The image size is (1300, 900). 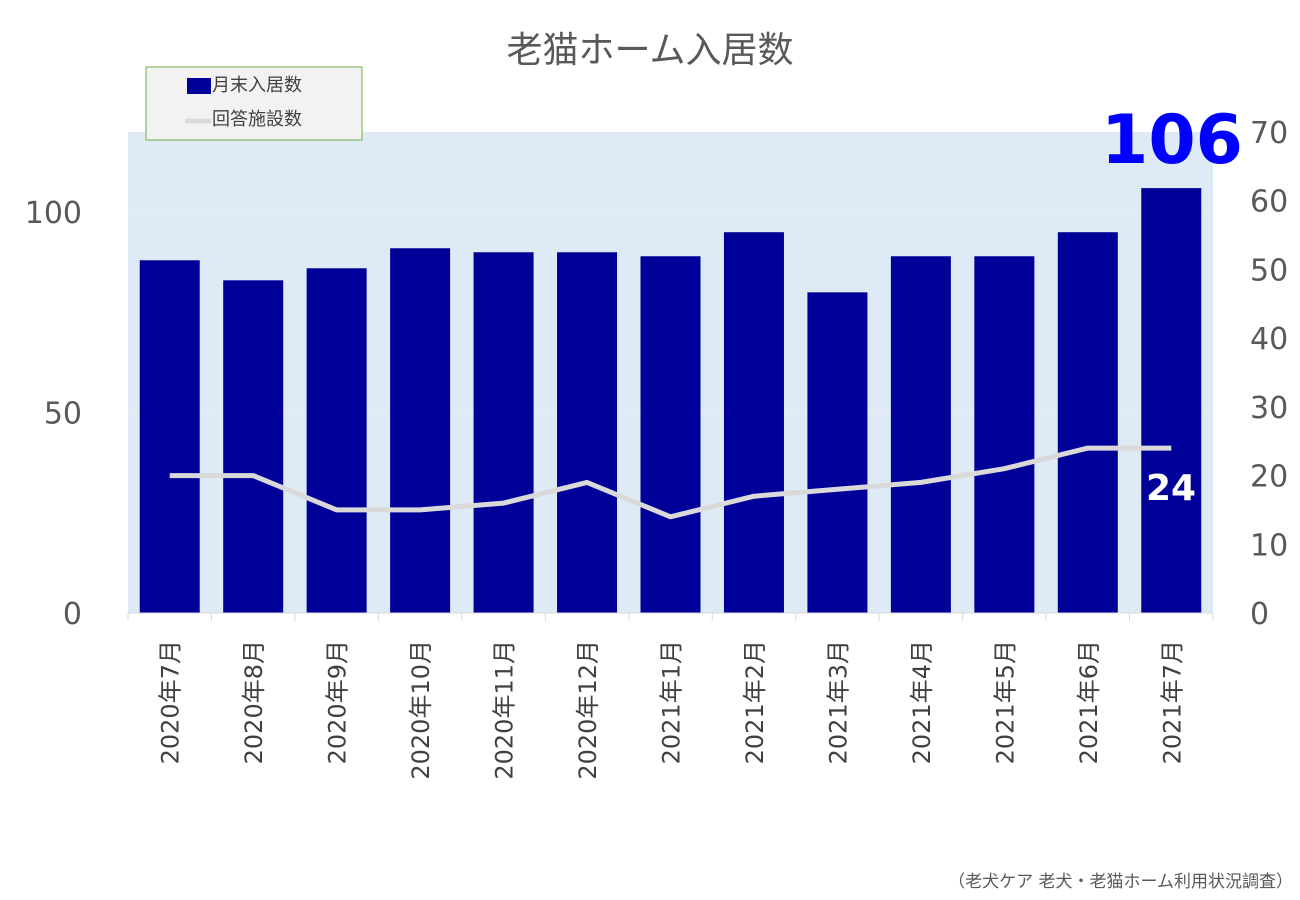 What do you see at coordinates (838, 702) in the screenshot?
I see `x-tick-label: 2021年3月` at bounding box center [838, 702].